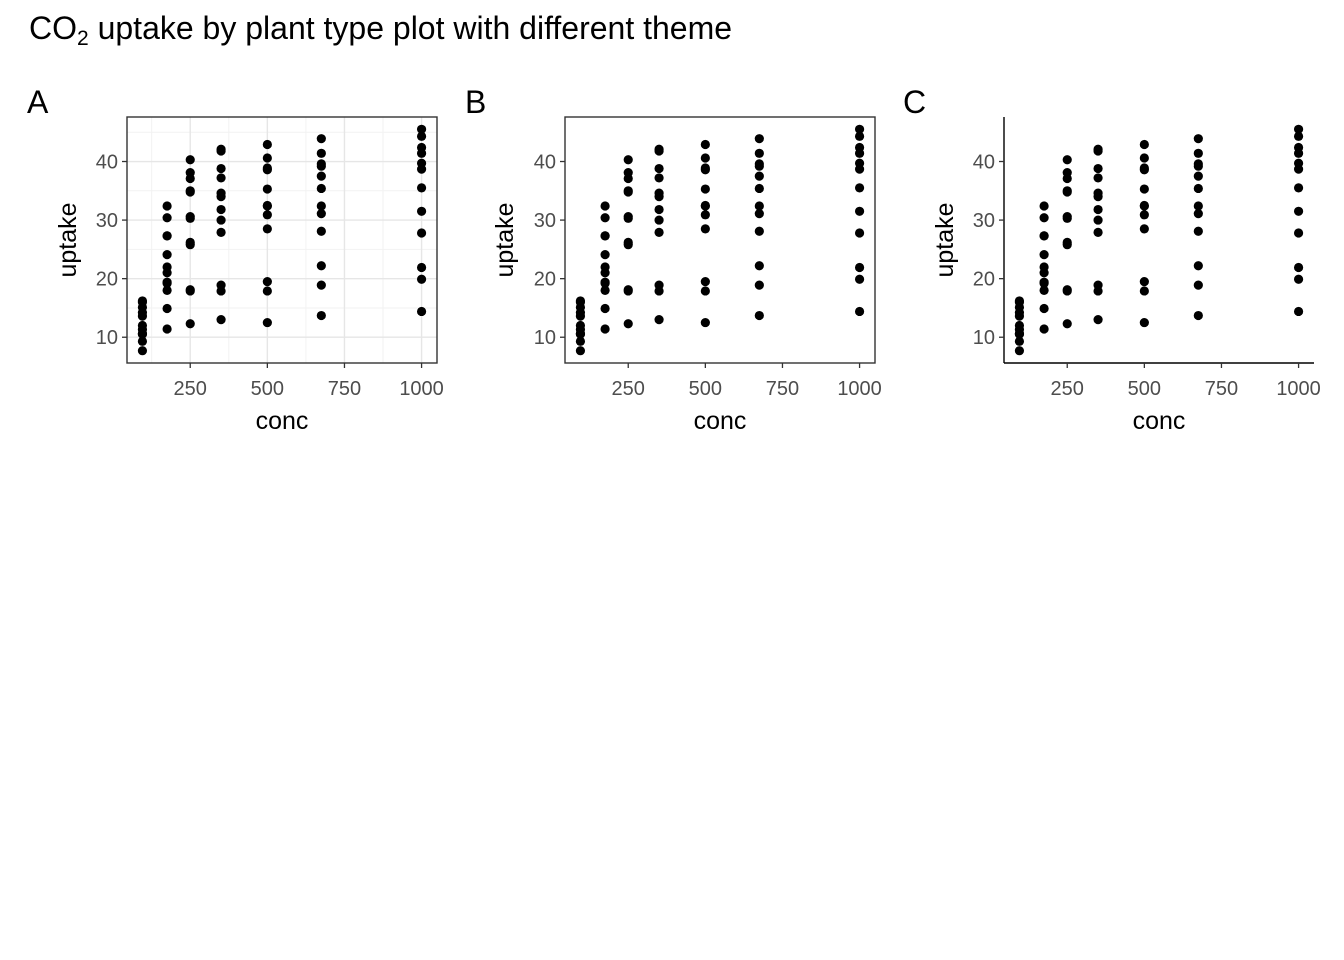 This screenshot has height=960, width=1344. Describe the element at coordinates (282, 240) in the screenshot. I see `plot-background` at that location.